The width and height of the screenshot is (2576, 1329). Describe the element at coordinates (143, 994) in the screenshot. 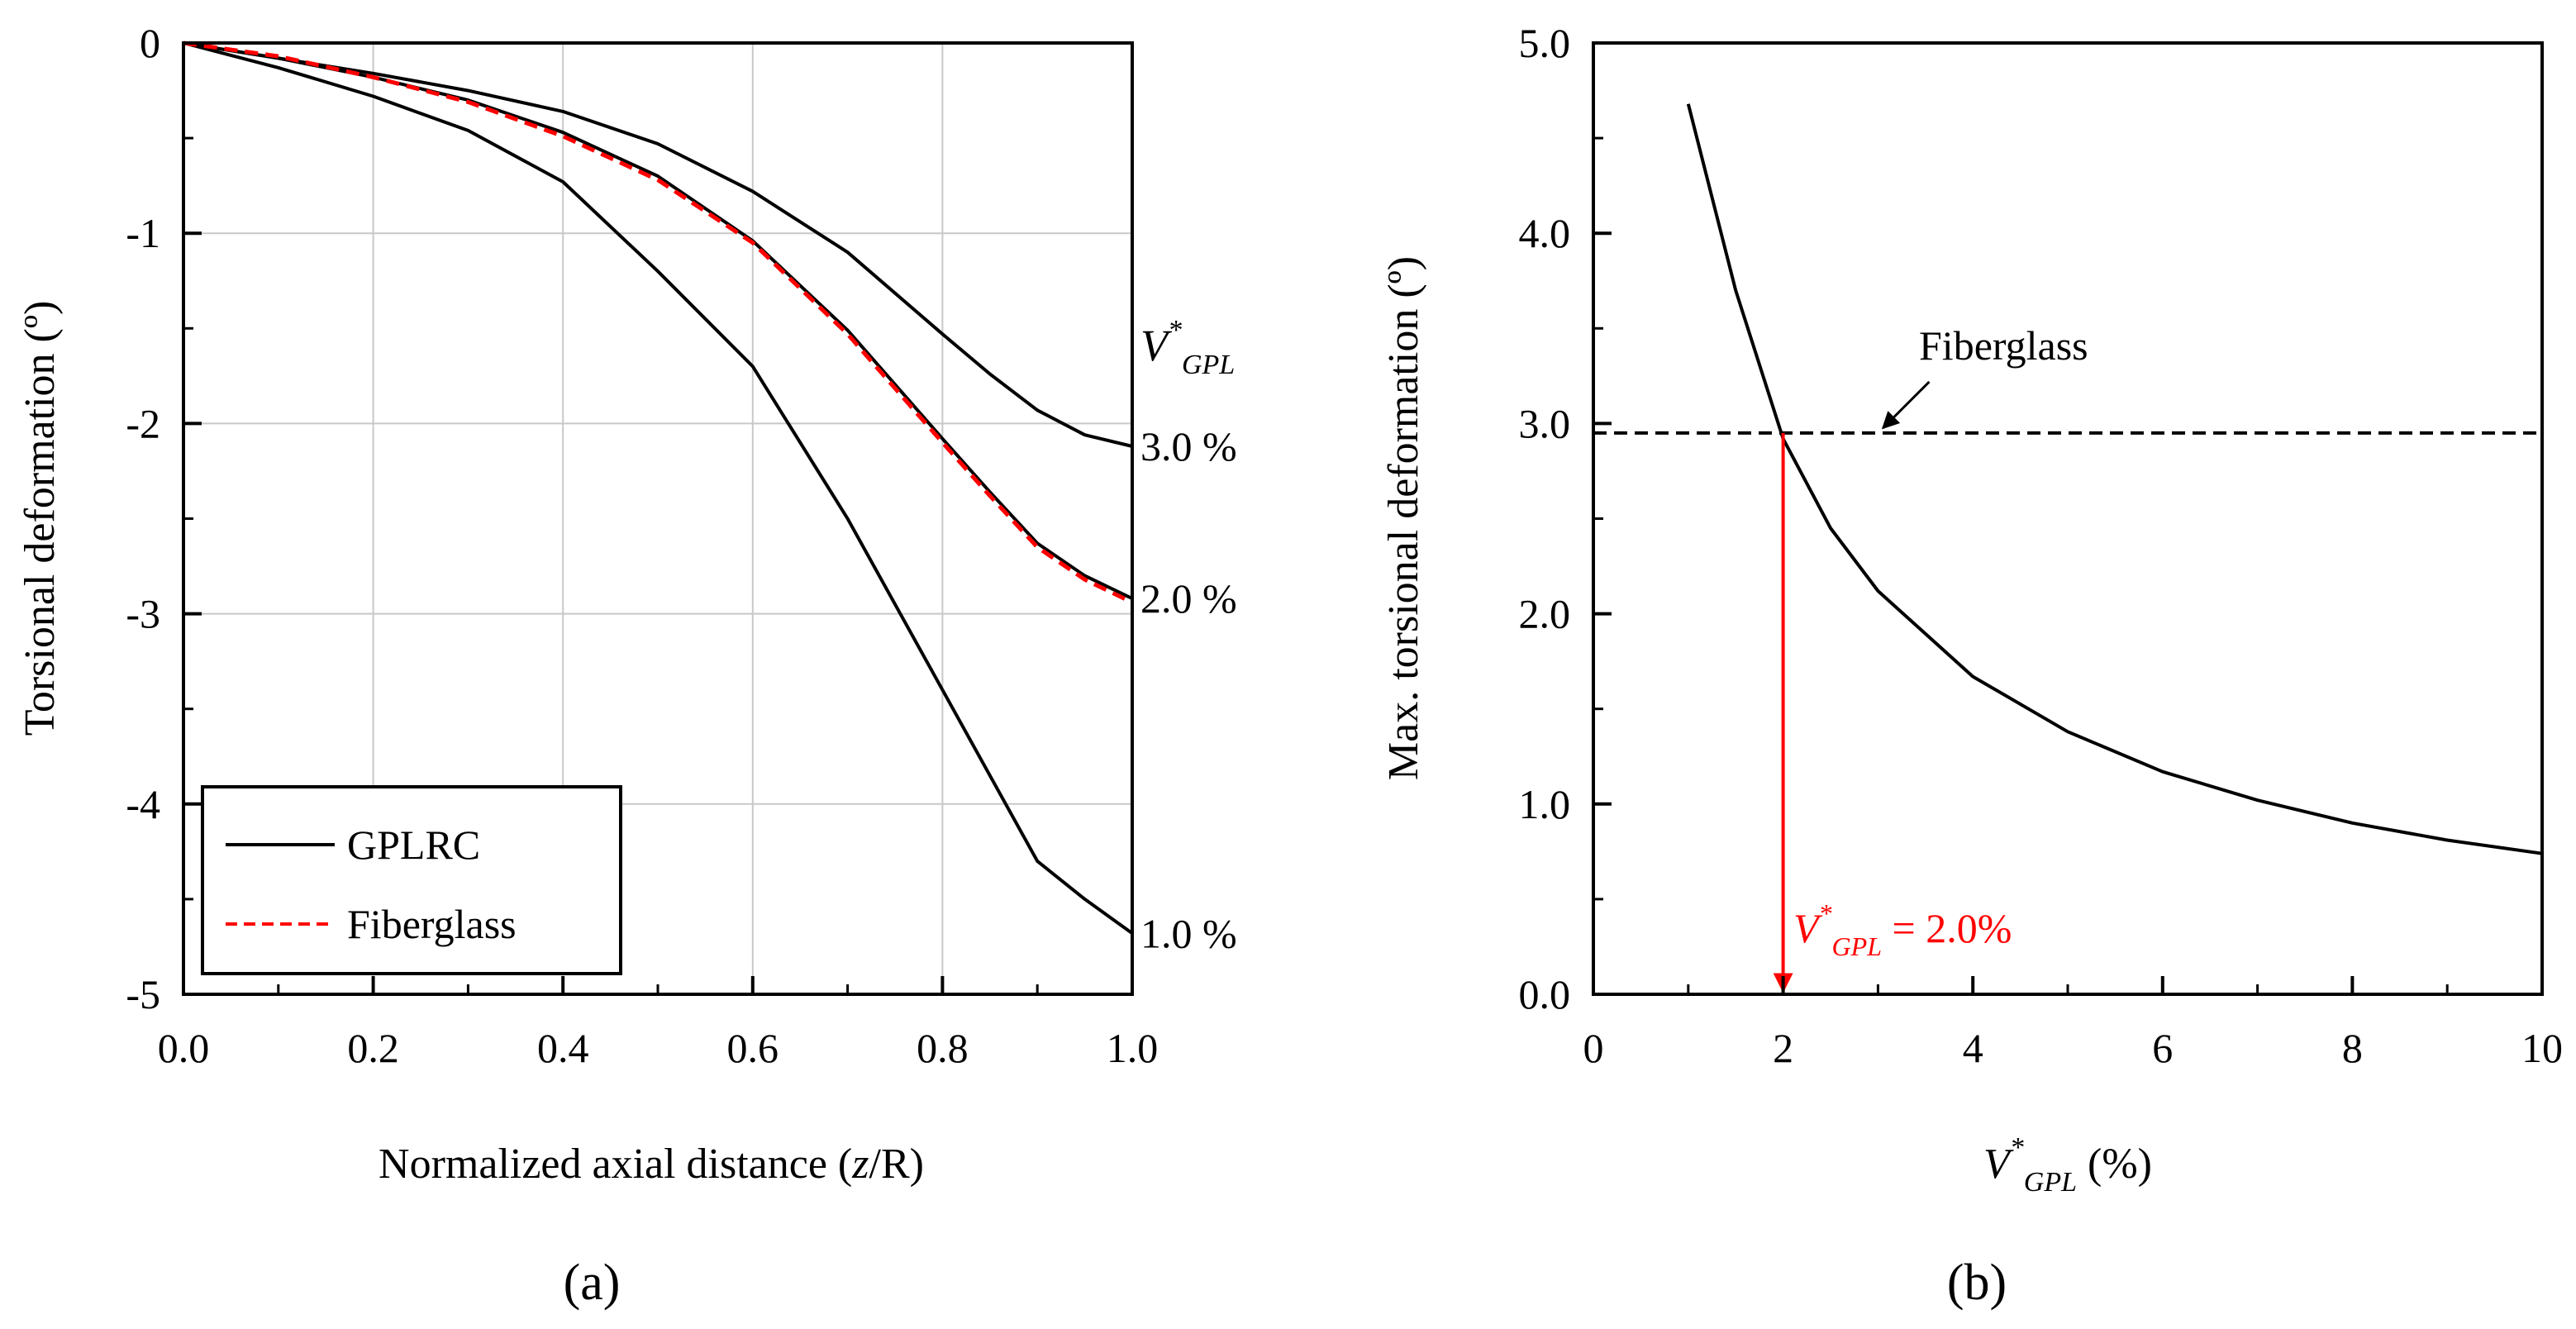

I see `a-y-tick-label: -5` at that location.